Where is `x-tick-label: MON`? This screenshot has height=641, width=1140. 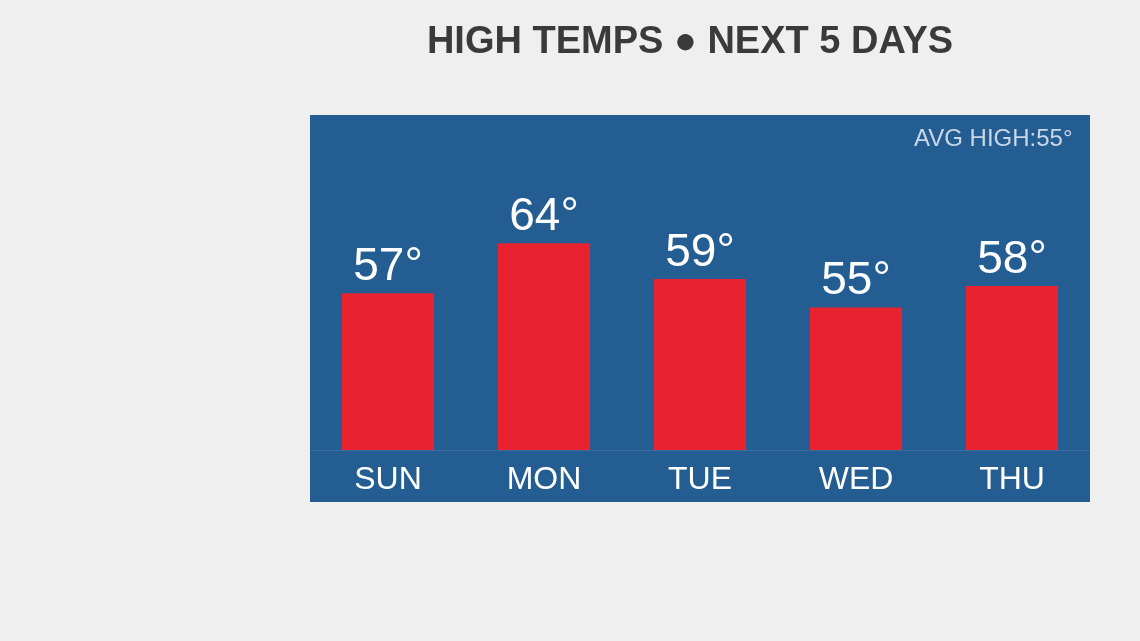
x-tick-label: MON is located at coordinates (544, 478).